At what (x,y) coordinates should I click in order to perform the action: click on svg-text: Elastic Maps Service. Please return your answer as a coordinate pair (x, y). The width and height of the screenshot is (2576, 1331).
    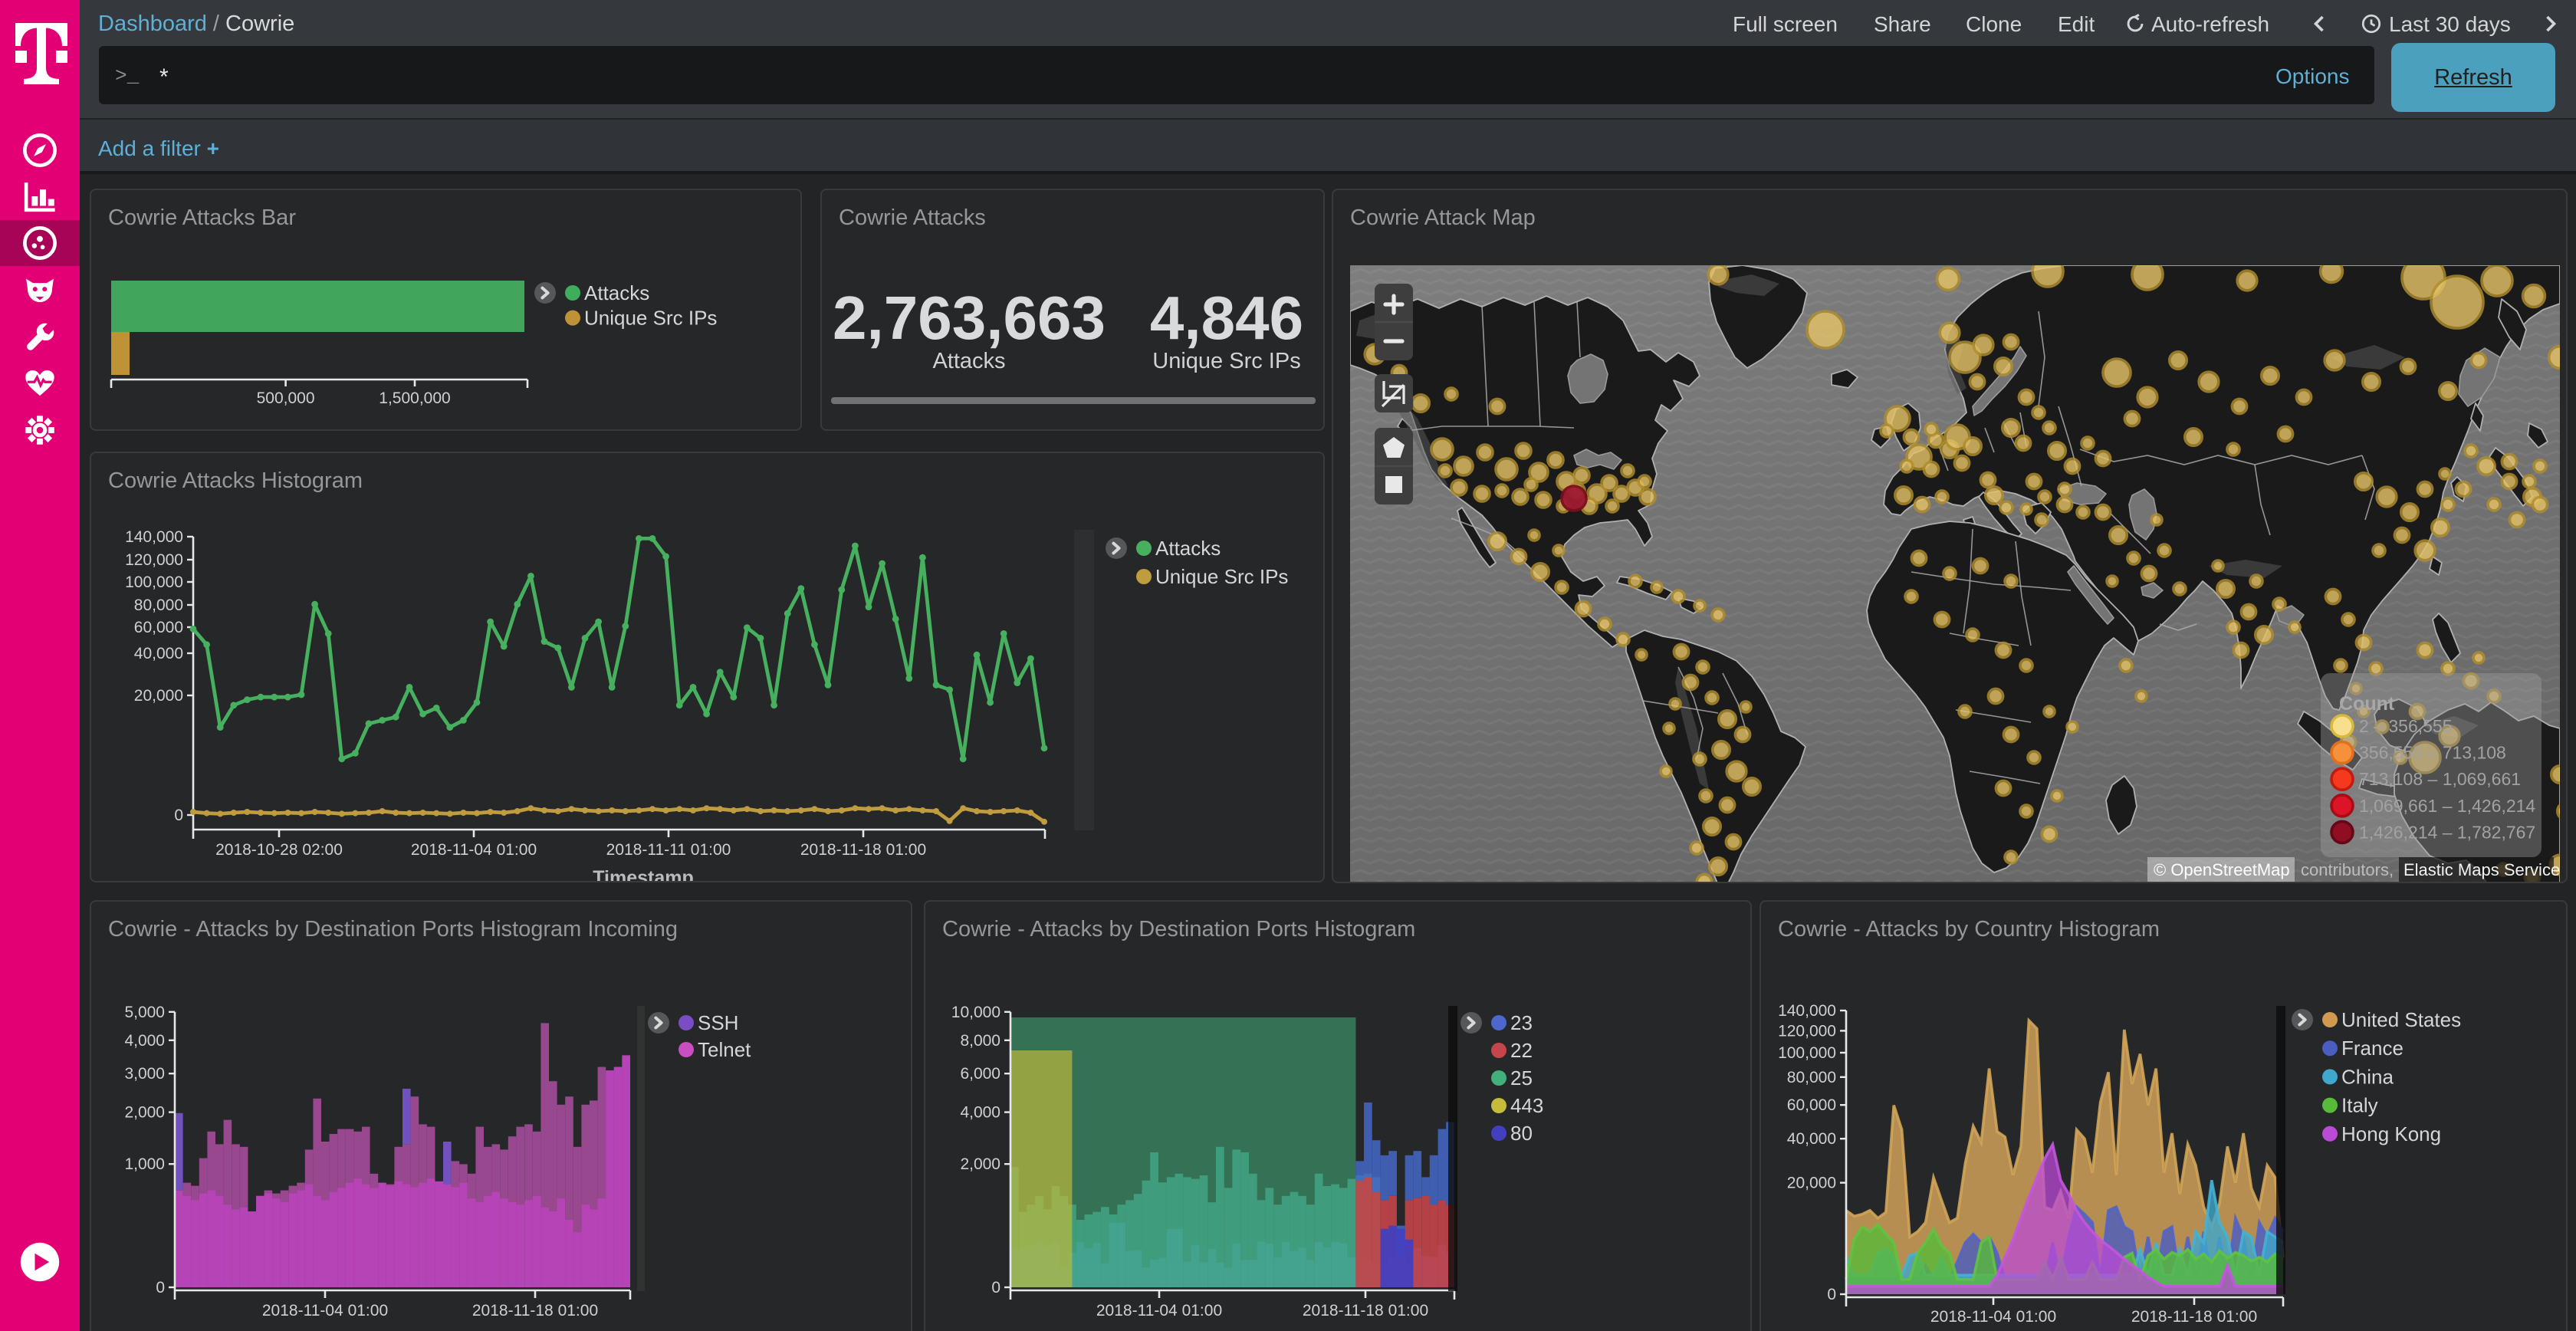
    Looking at the image, I should click on (2482, 869).